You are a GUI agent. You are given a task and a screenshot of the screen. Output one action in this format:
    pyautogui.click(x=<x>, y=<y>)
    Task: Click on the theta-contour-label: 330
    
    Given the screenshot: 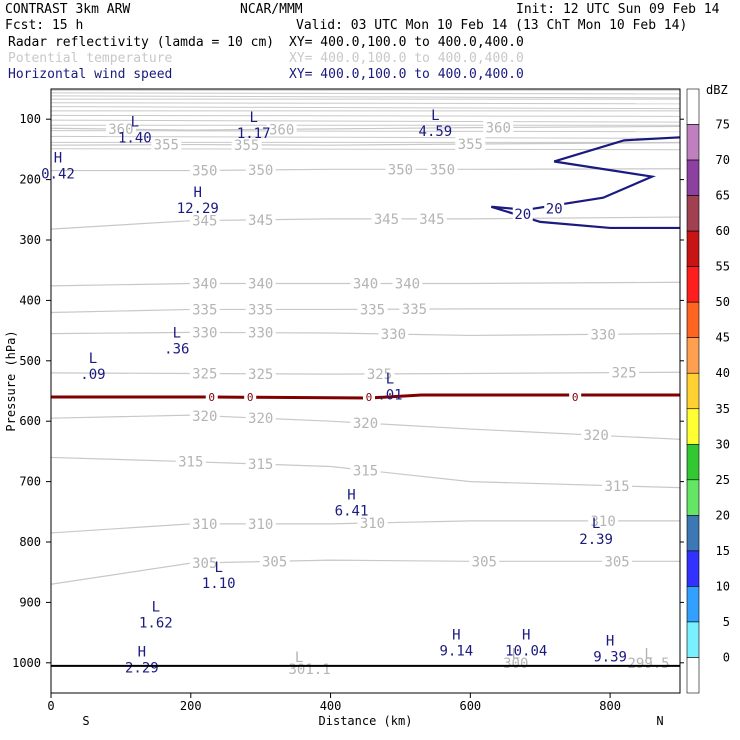 What is the action you would take?
    pyautogui.click(x=204, y=333)
    